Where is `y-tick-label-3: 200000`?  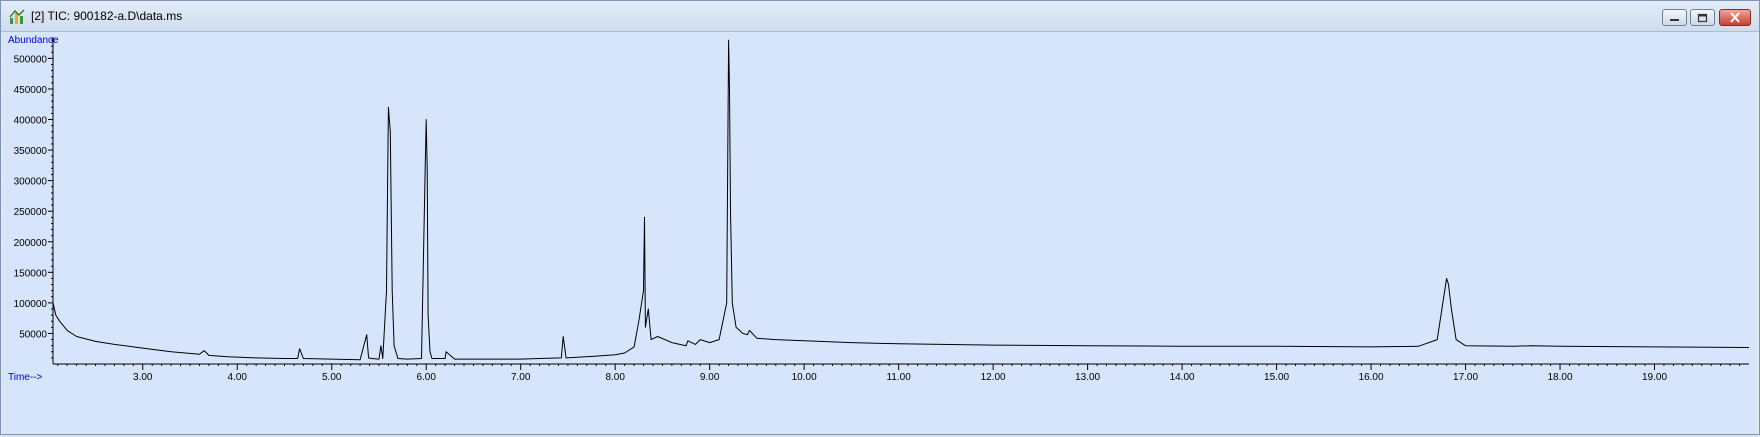 y-tick-label-3: 200000 is located at coordinates (31, 243).